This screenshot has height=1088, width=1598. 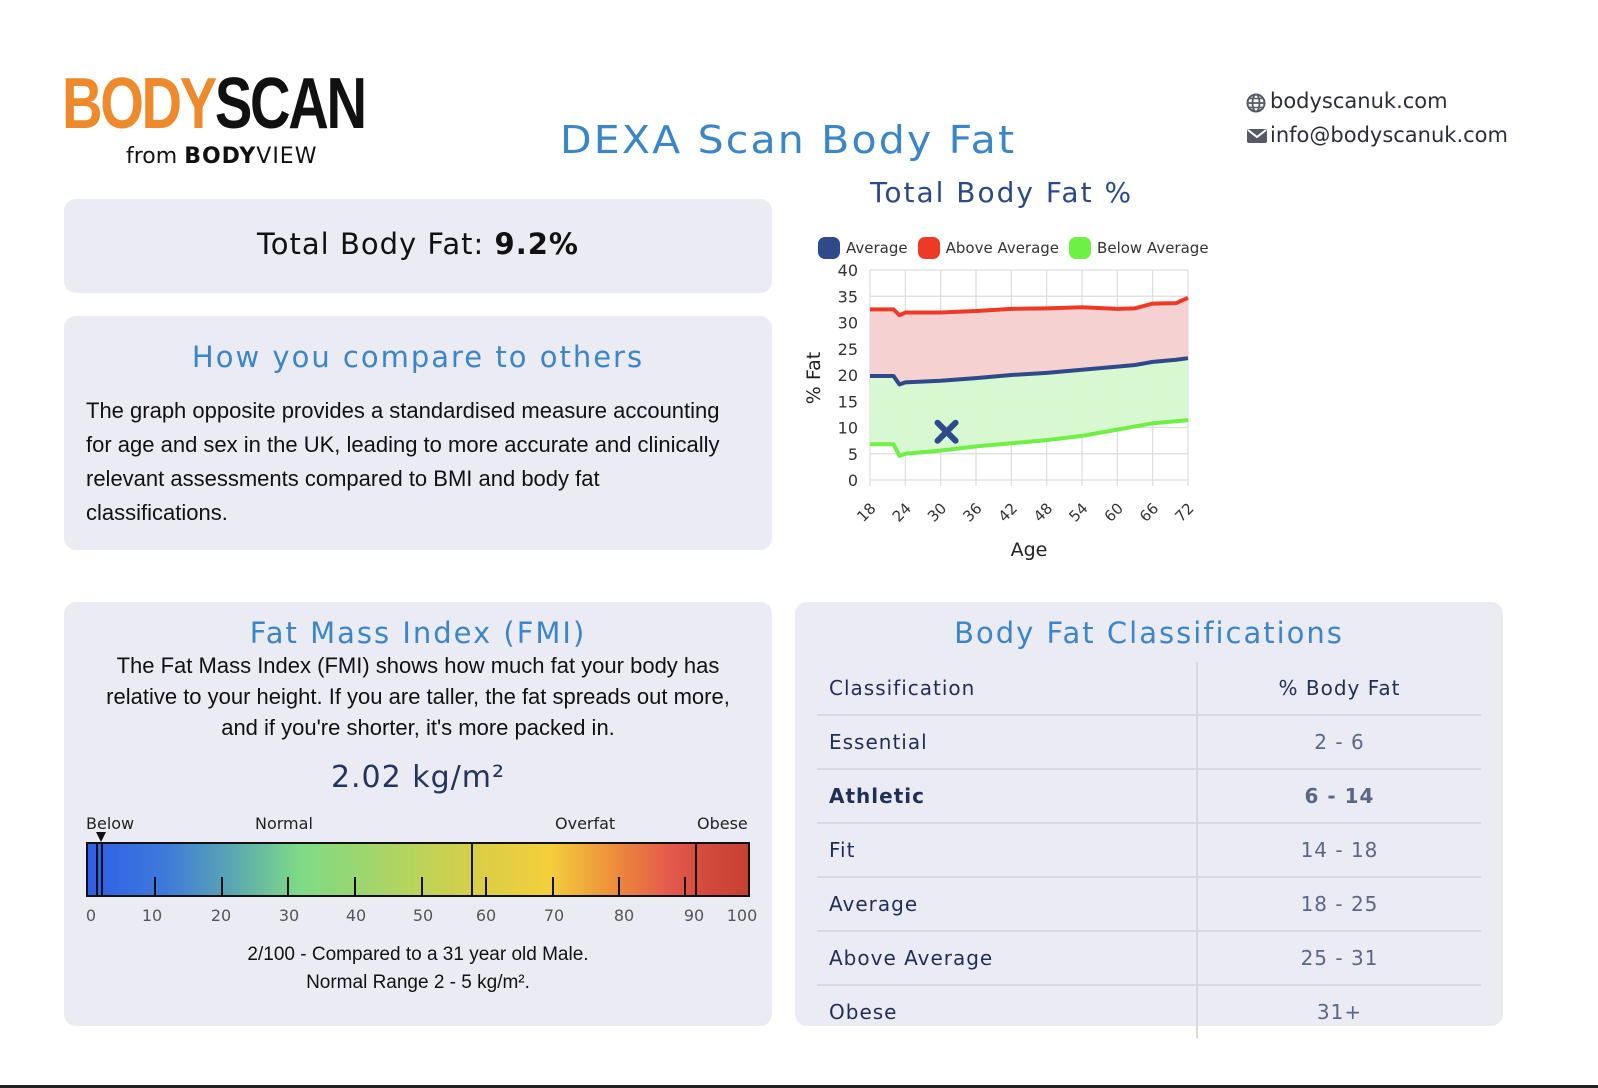 What do you see at coordinates (536, 244) in the screenshot?
I see `total-body-fat-value: 9.2%` at bounding box center [536, 244].